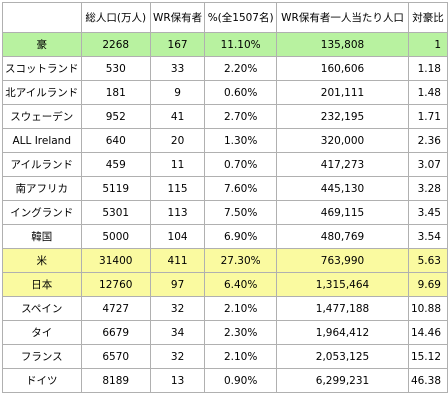 This screenshot has width=448, height=403. Describe the element at coordinates (177, 164) in the screenshot. I see `wr-holders-cell: 11` at that location.